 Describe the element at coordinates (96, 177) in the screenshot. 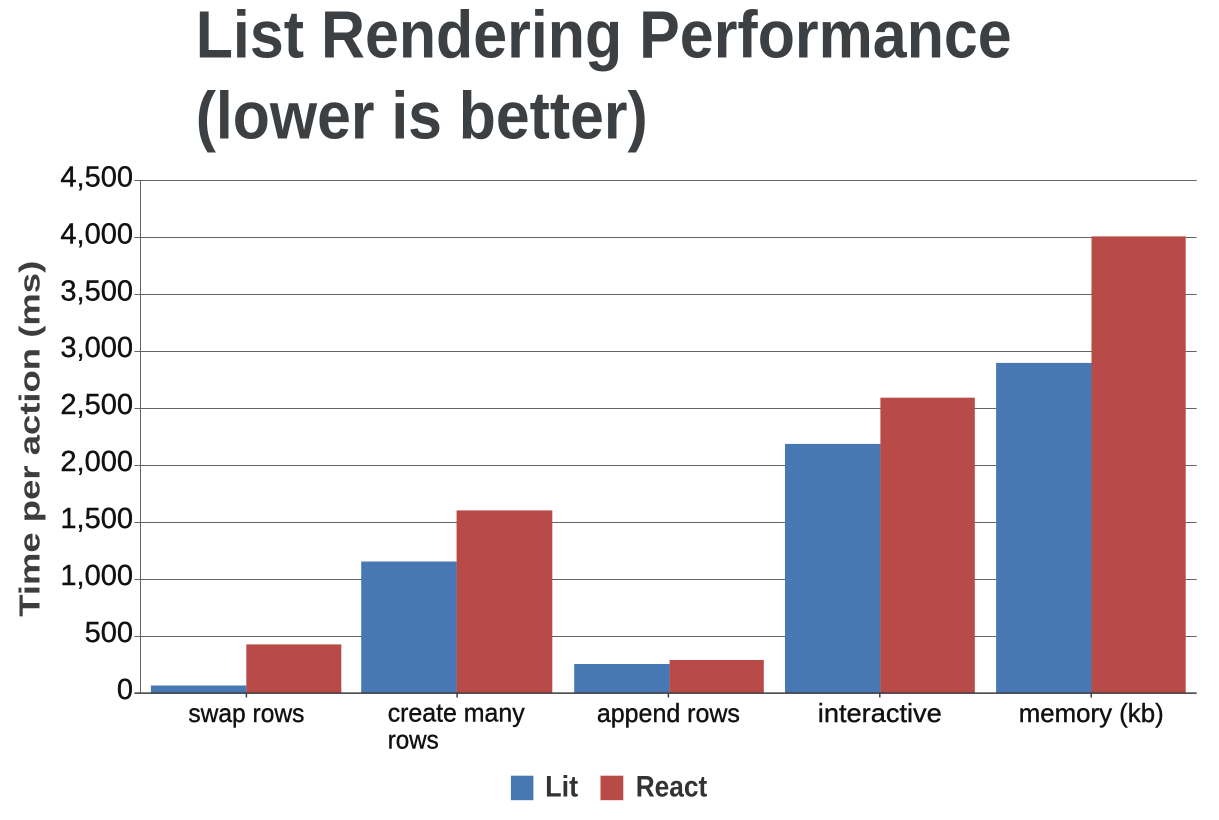

I see `svg-text: 4,500` at that location.